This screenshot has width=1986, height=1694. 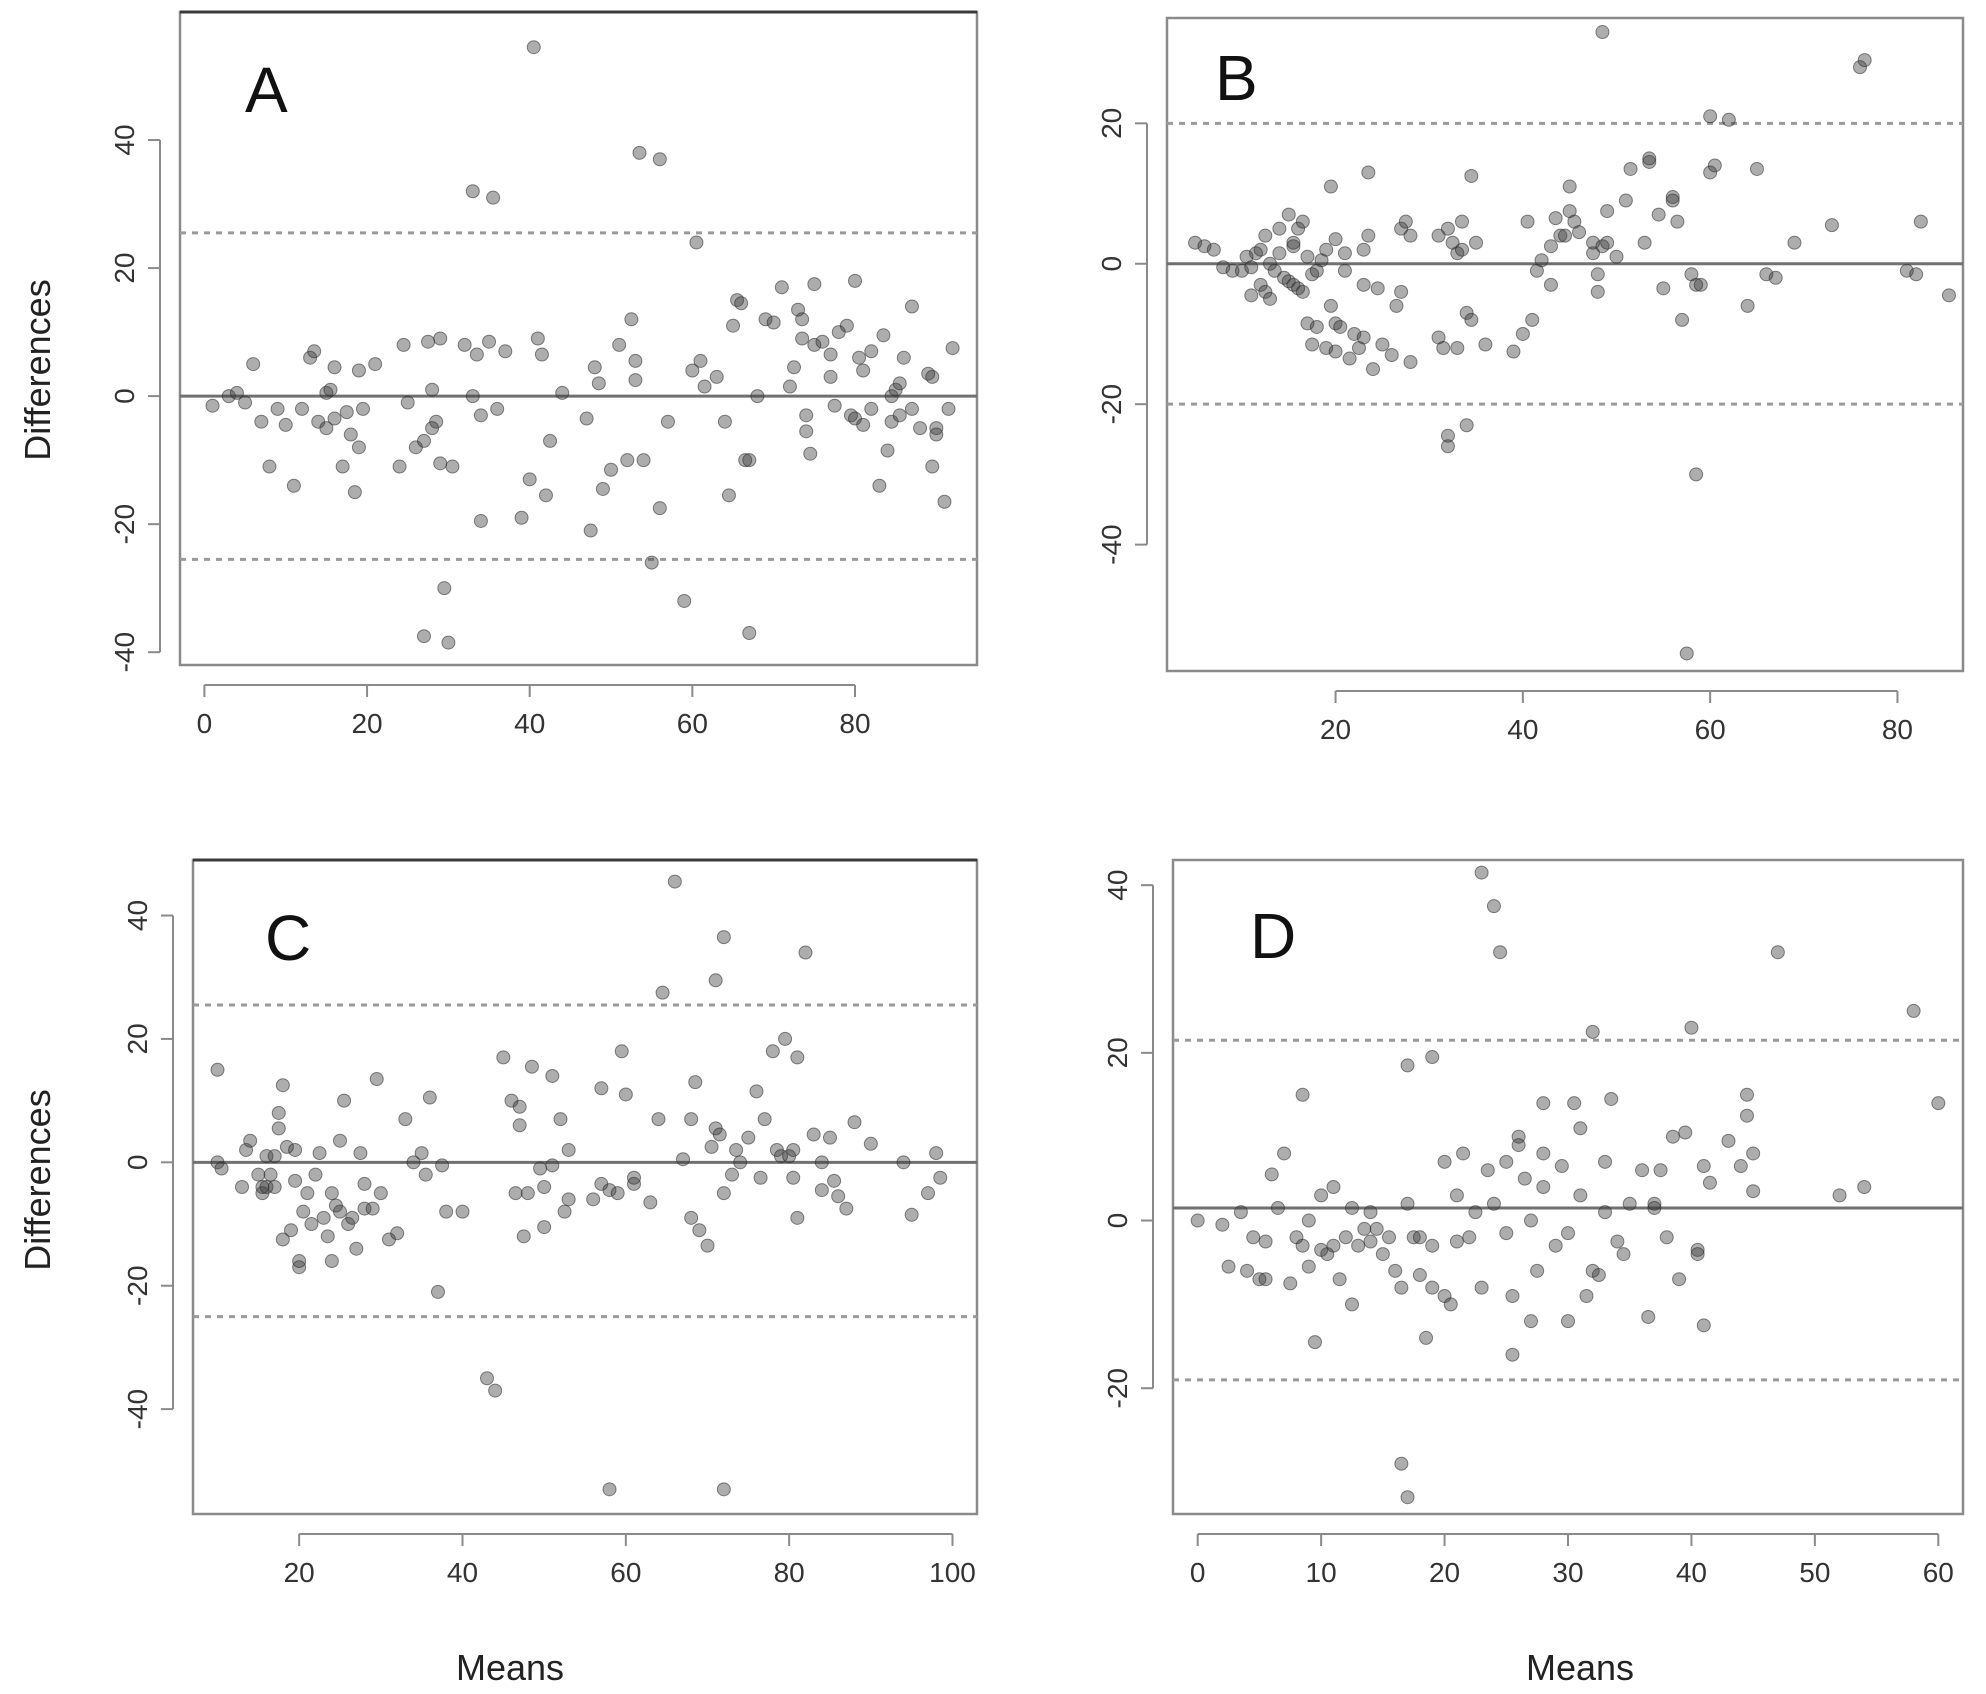 What do you see at coordinates (510, 1667) in the screenshot?
I see `x-axis-title-left: Means` at bounding box center [510, 1667].